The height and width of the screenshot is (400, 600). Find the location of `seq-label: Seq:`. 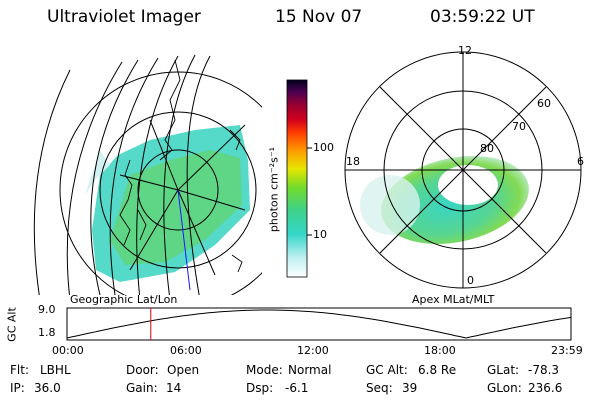

seq-label: Seq: is located at coordinates (379, 388).